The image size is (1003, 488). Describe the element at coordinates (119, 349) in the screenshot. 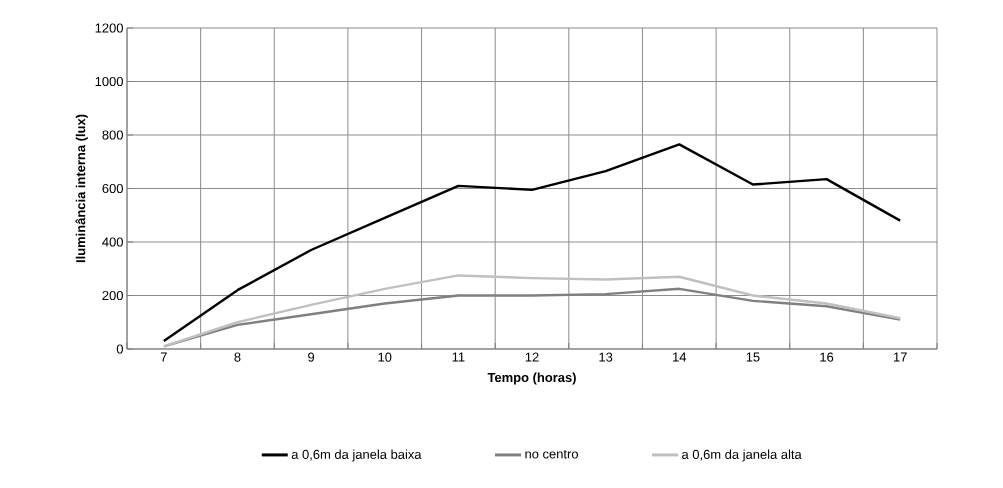

I see `y-tick-label: 0` at that location.